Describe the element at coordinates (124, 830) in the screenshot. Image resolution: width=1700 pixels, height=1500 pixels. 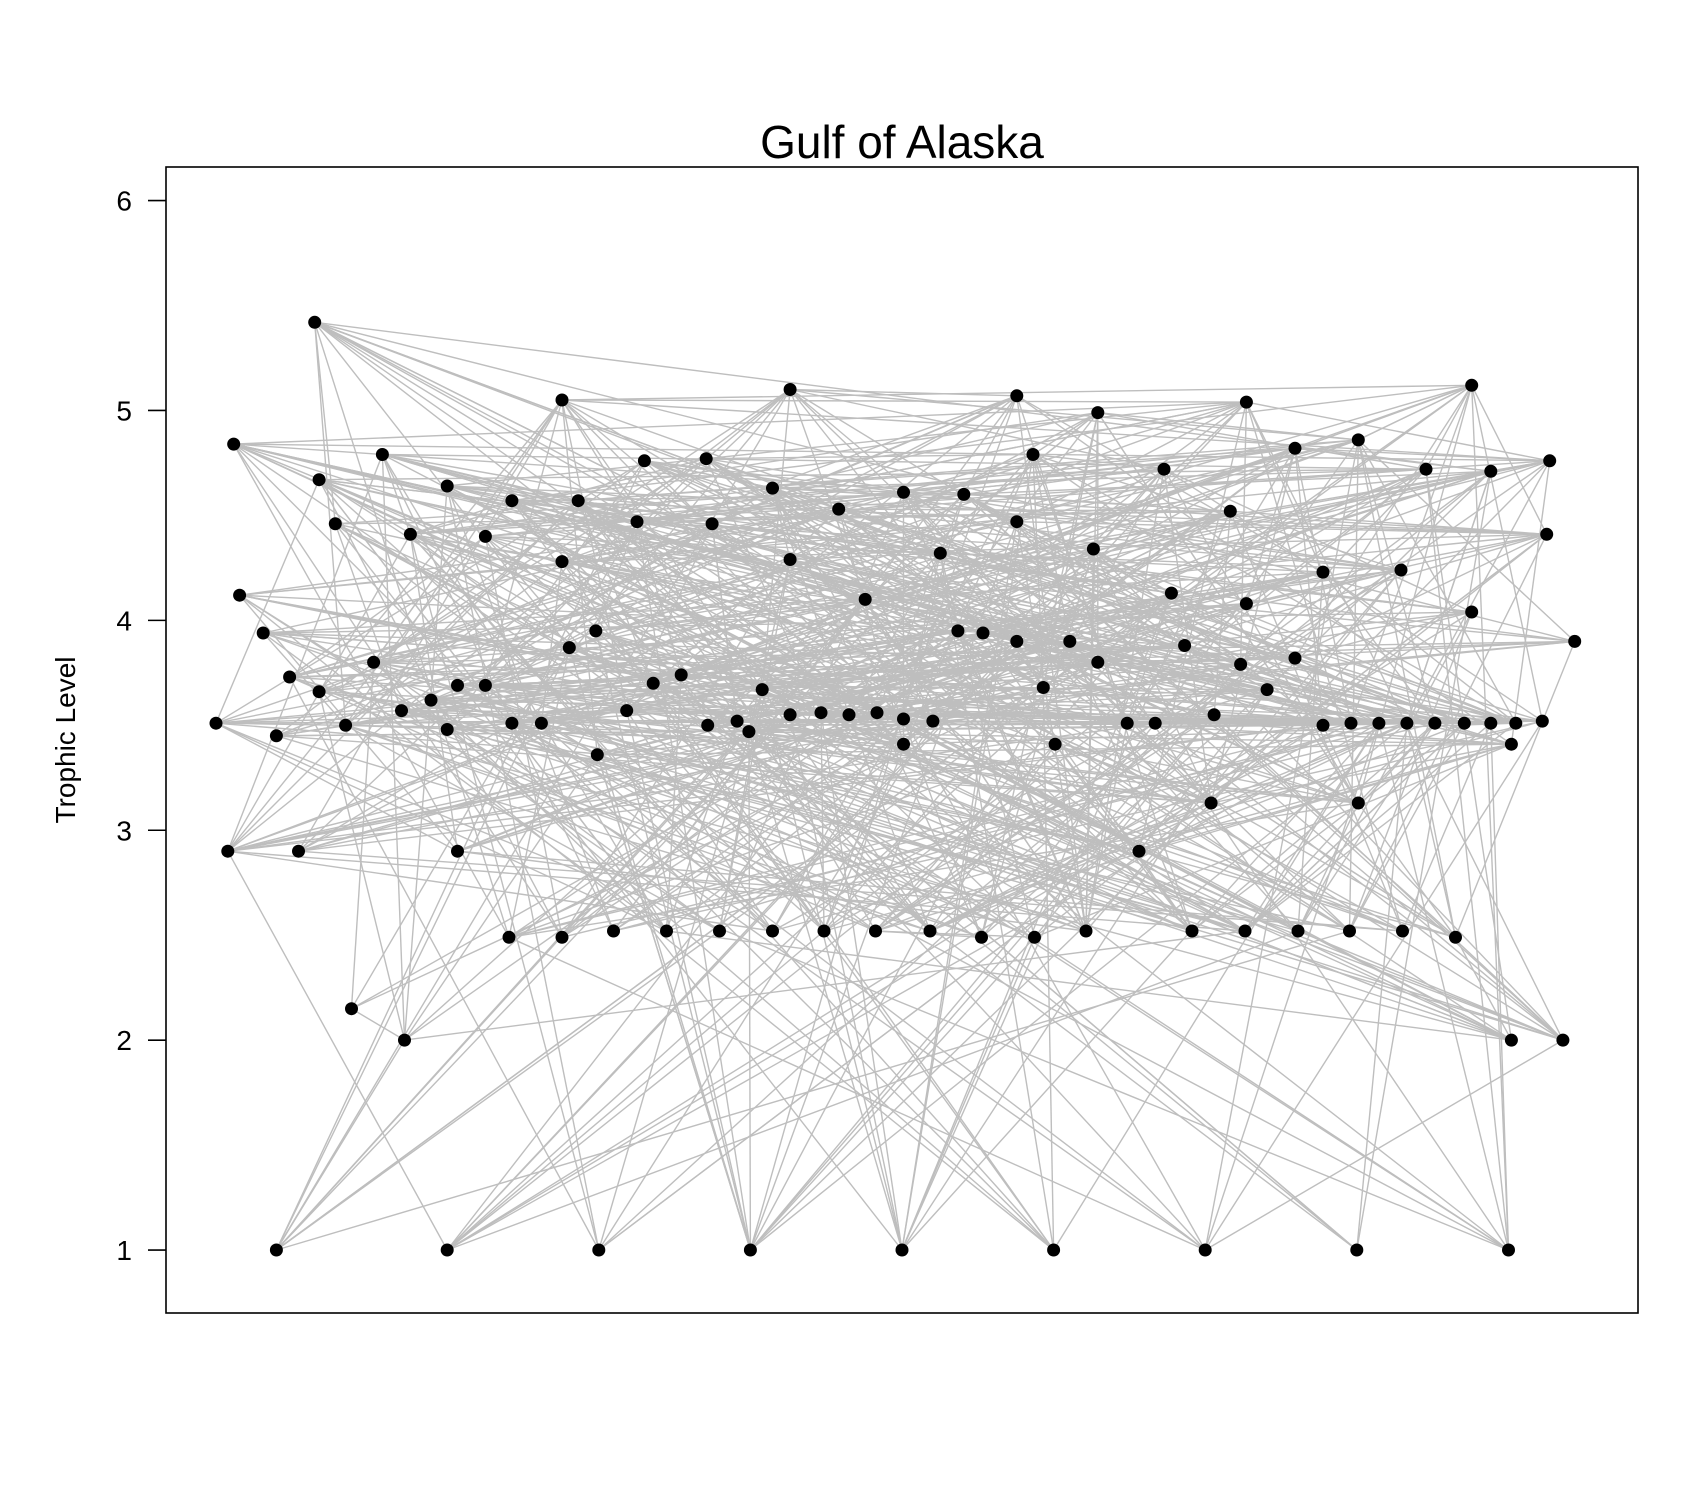
I see `y-tick-label: 3` at that location.